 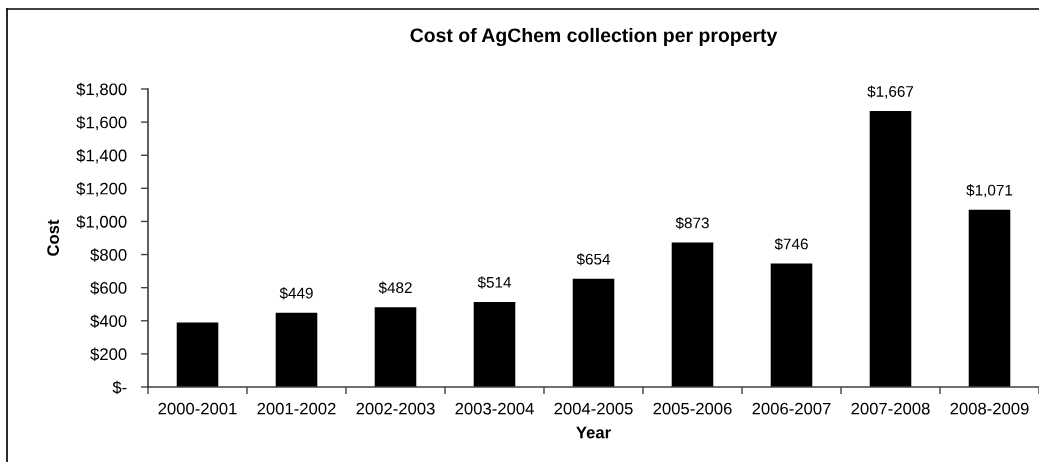 I want to click on data-label: $1,071, so click(x=989, y=191).